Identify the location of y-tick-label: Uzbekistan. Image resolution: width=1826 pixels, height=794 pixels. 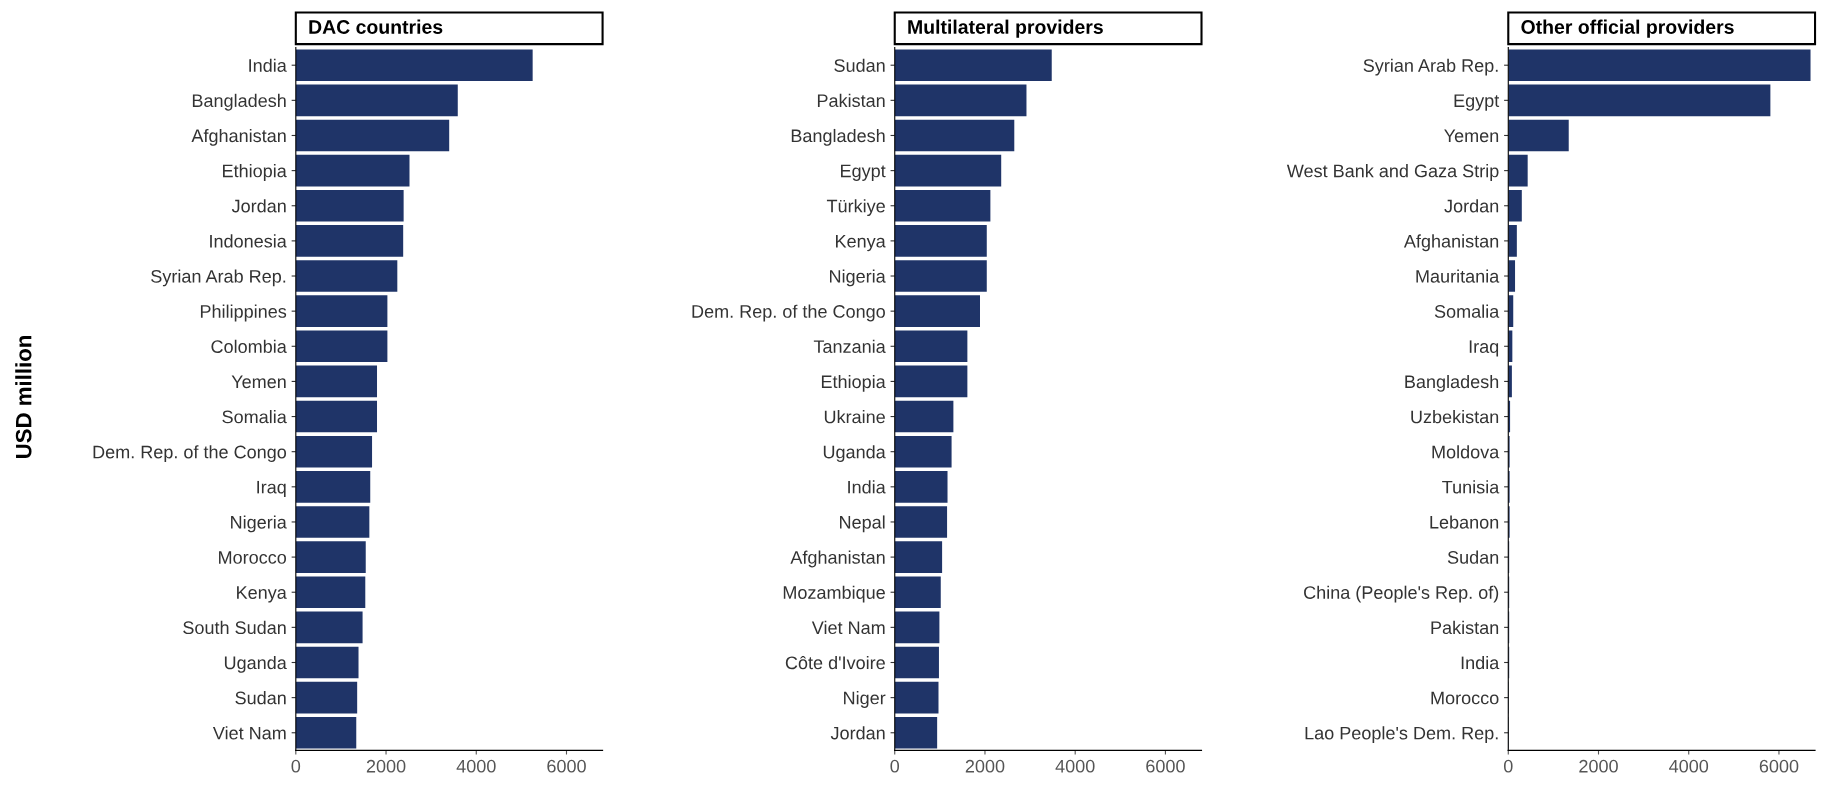
(1455, 417).